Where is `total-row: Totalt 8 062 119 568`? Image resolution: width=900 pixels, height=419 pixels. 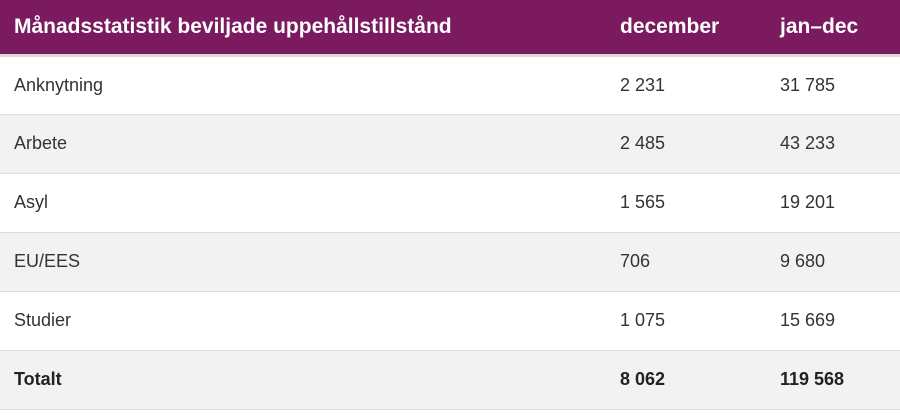
total-row: Totalt 8 062 119 568 is located at coordinates (450, 380).